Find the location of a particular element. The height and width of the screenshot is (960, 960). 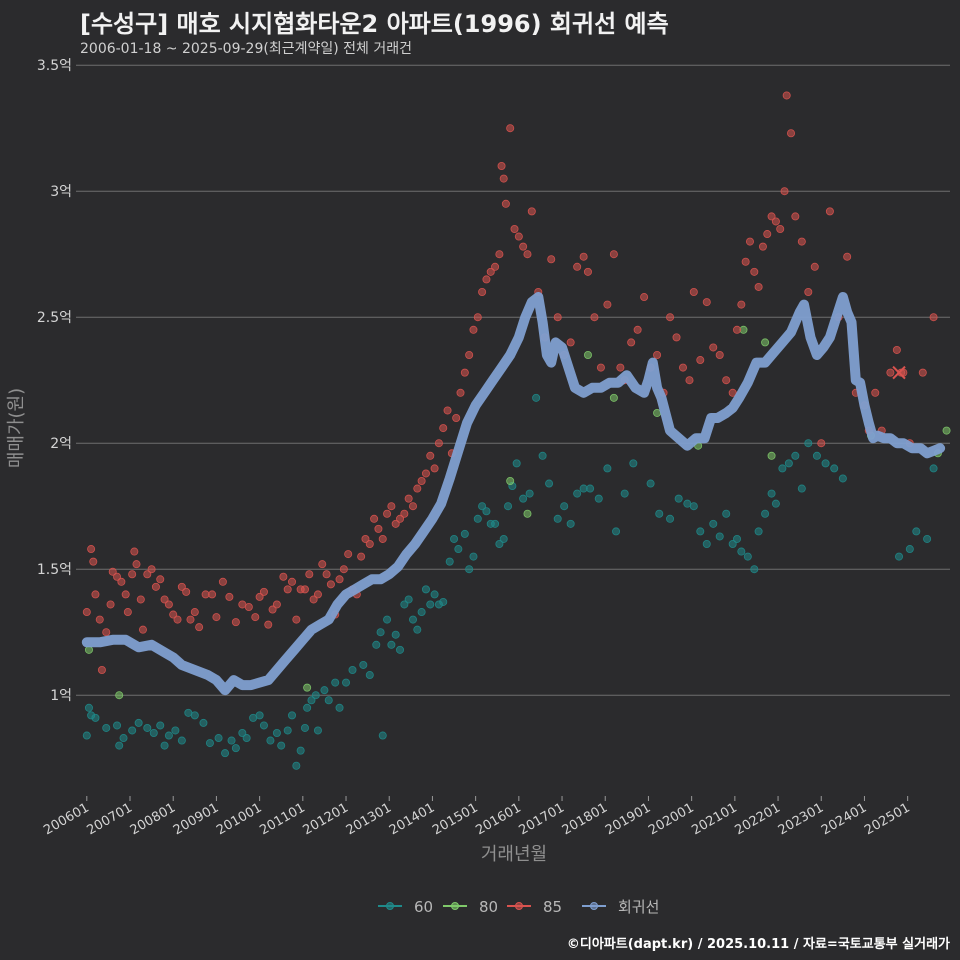

x-tick-label: 201301 is located at coordinates (369, 819).